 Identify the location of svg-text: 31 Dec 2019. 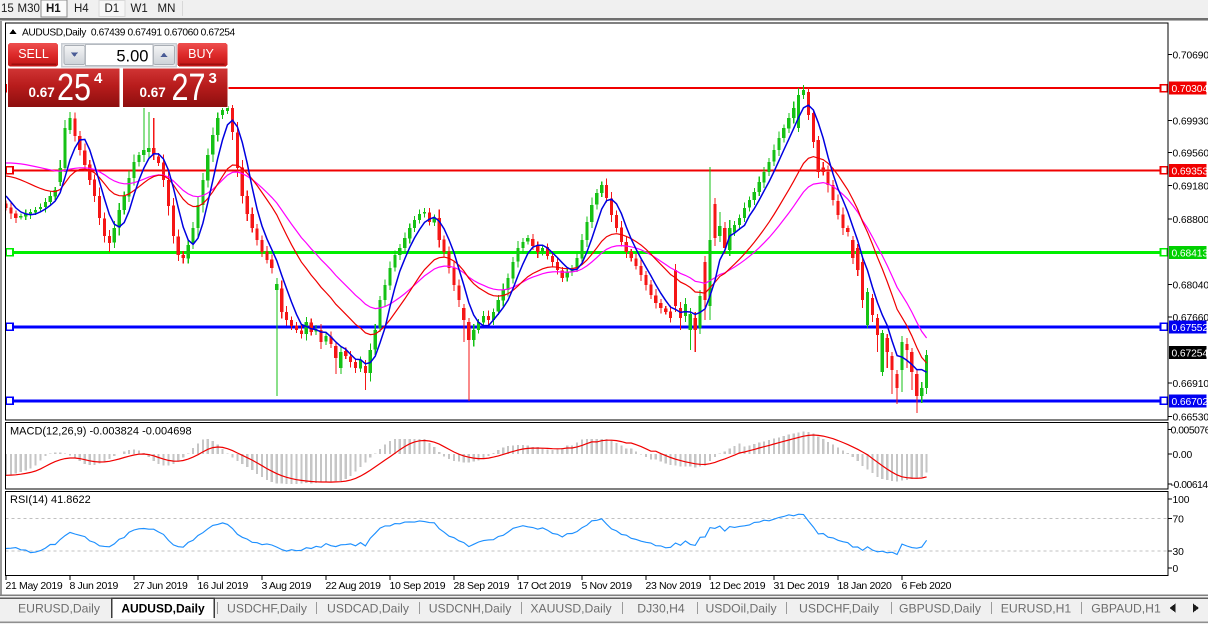
(802, 586).